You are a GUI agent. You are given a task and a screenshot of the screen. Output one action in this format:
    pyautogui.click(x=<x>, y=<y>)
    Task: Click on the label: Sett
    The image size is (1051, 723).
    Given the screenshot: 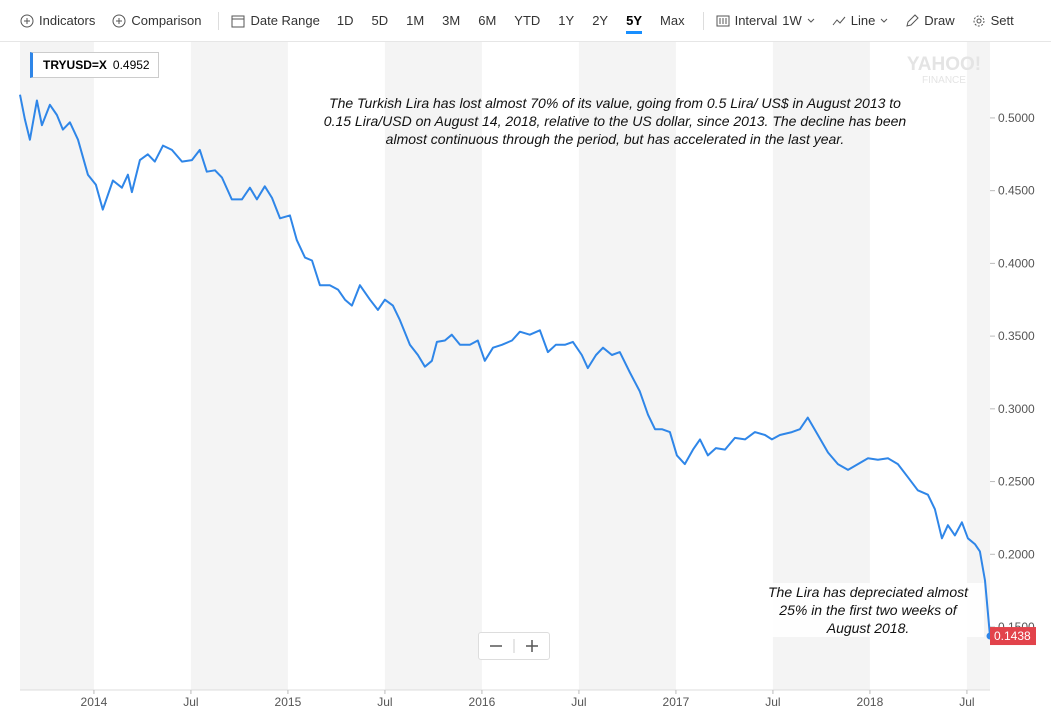 What is the action you would take?
    pyautogui.click(x=1002, y=20)
    